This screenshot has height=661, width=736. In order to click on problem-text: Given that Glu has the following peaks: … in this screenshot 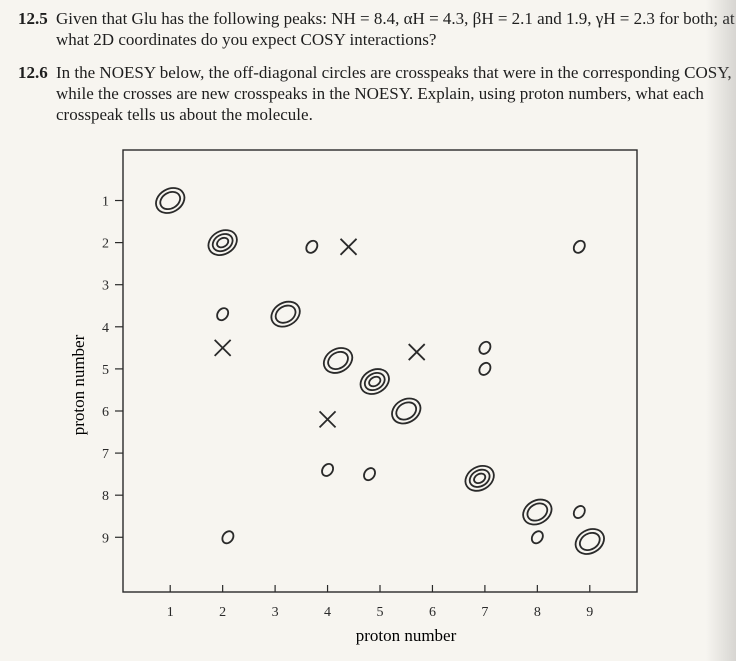, I will do `click(395, 29)`.